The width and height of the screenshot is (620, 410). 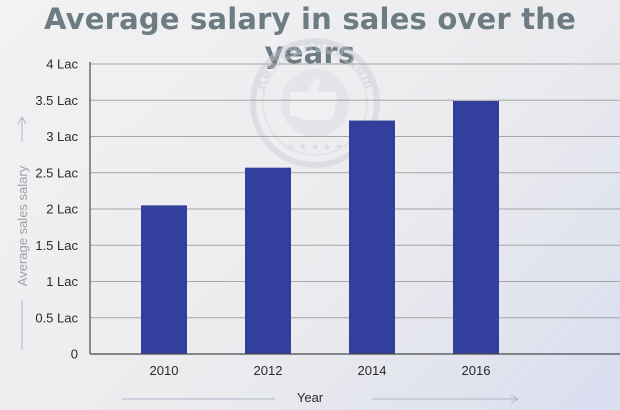 What do you see at coordinates (320, 370) in the screenshot?
I see `x-tick-labels: 2010 2012 2014 2016` at bounding box center [320, 370].